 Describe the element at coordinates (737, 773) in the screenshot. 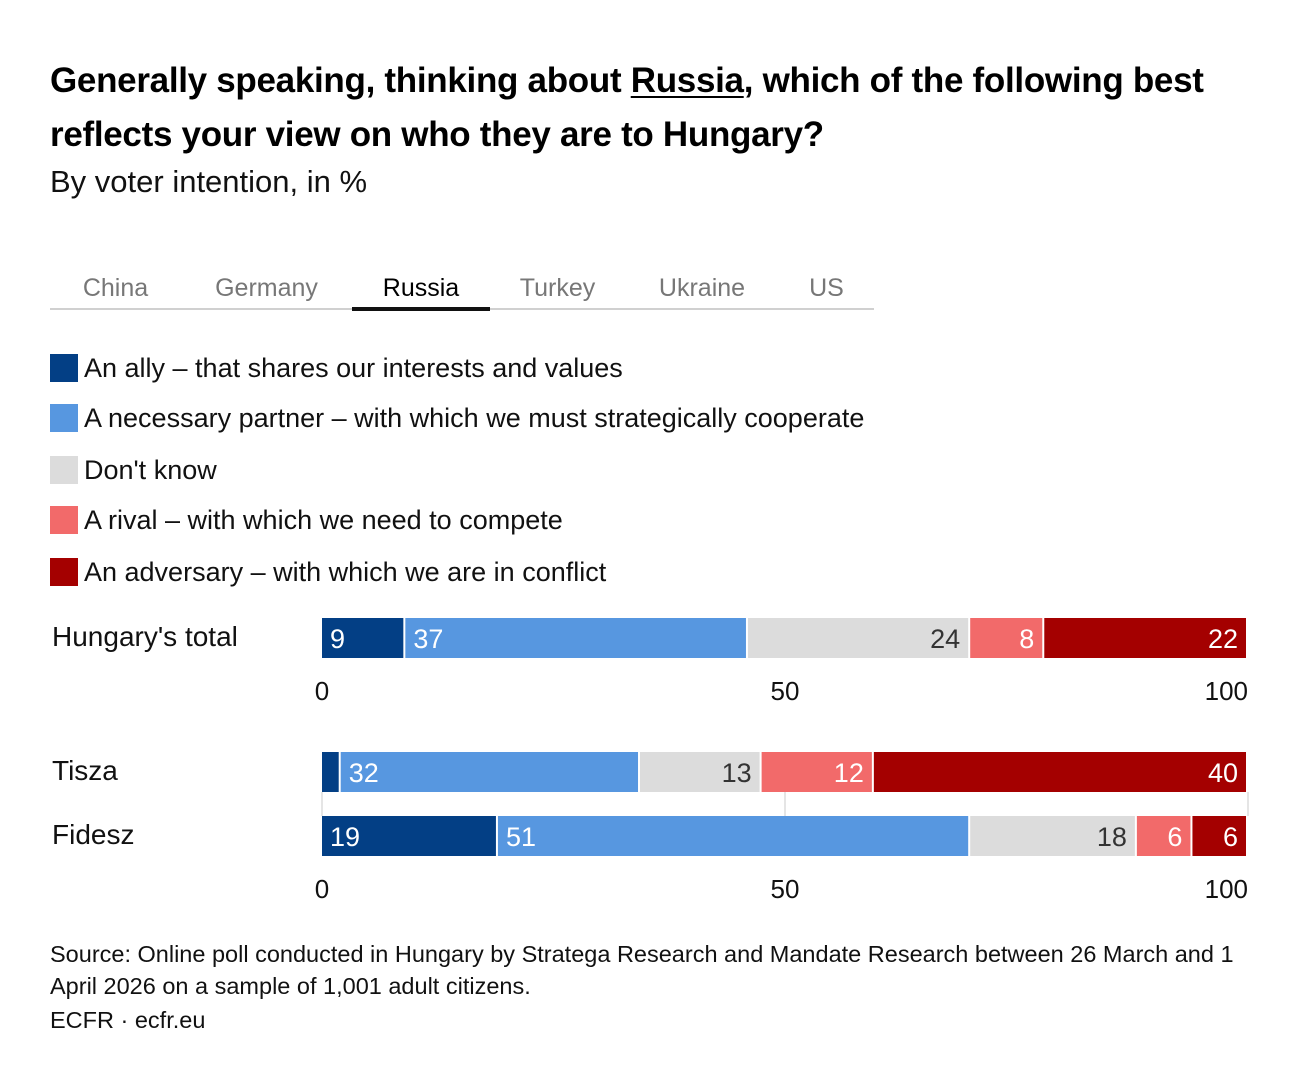

I see `data-label-tisza-dont-know: 13` at that location.